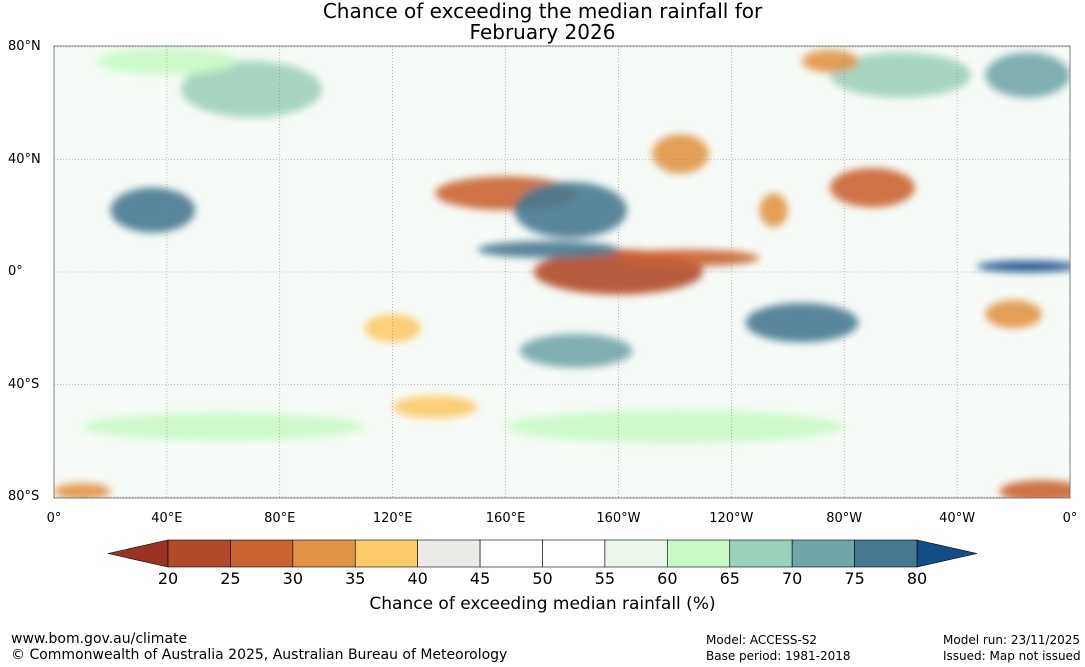 This screenshot has height=667, width=1085. I want to click on colorbar-low-arrow, so click(138, 553).